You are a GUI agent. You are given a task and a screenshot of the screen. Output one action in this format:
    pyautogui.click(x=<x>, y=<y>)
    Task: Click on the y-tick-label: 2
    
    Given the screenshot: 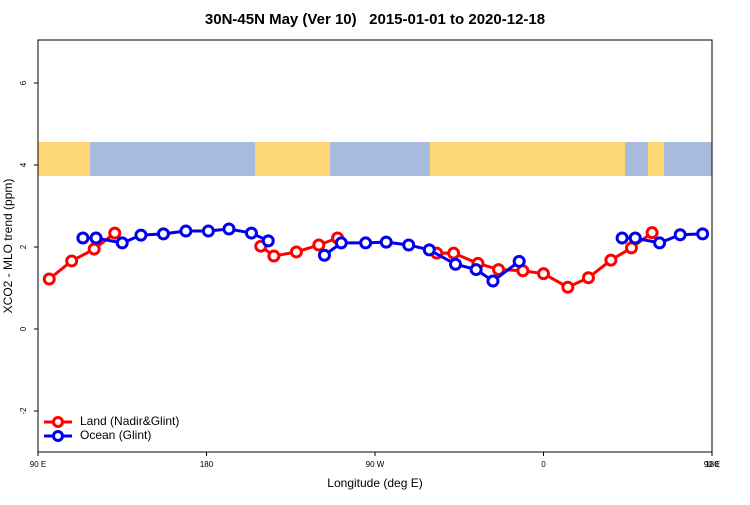 What is the action you would take?
    pyautogui.click(x=23, y=246)
    